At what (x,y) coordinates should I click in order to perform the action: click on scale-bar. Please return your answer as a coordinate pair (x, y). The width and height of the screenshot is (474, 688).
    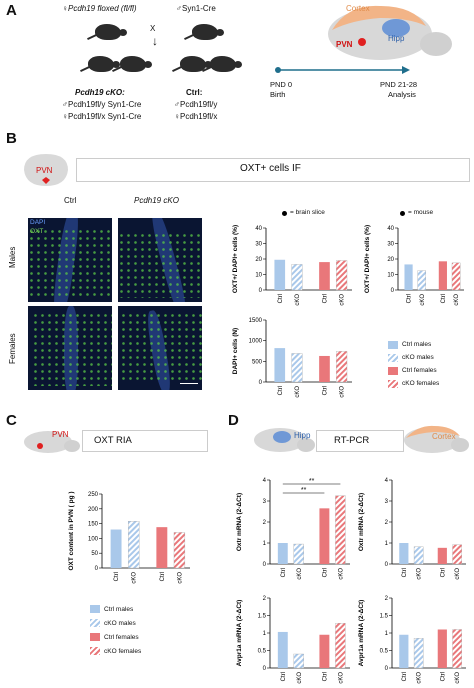
    Looking at the image, I should click on (189, 383).